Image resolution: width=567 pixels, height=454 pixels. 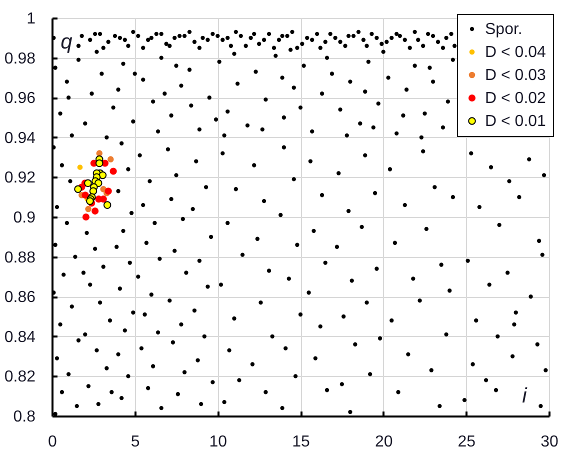 I want to click on legend-label: D < 0.02, so click(x=515, y=98).